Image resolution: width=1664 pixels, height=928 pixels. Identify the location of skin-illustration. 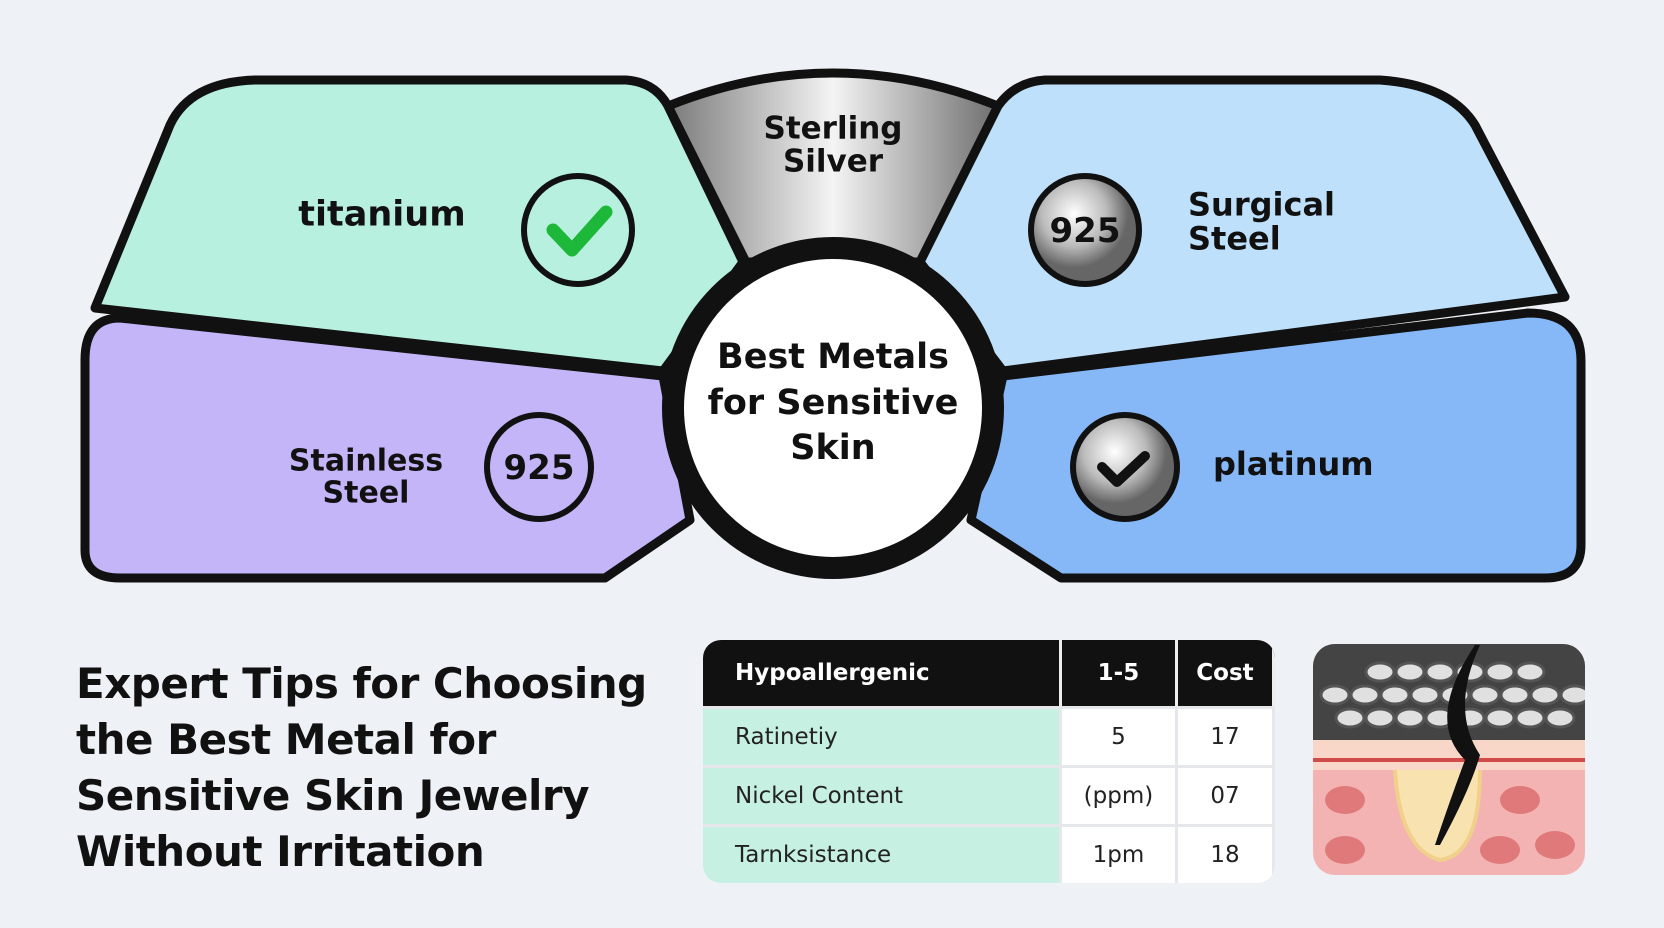
(1449, 759).